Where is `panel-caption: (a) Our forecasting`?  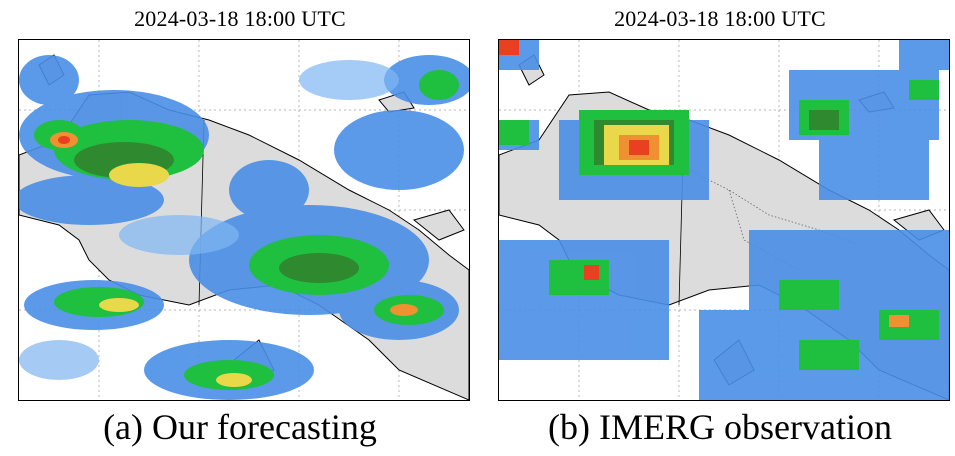
panel-caption: (a) Our forecasting is located at coordinates (240, 427).